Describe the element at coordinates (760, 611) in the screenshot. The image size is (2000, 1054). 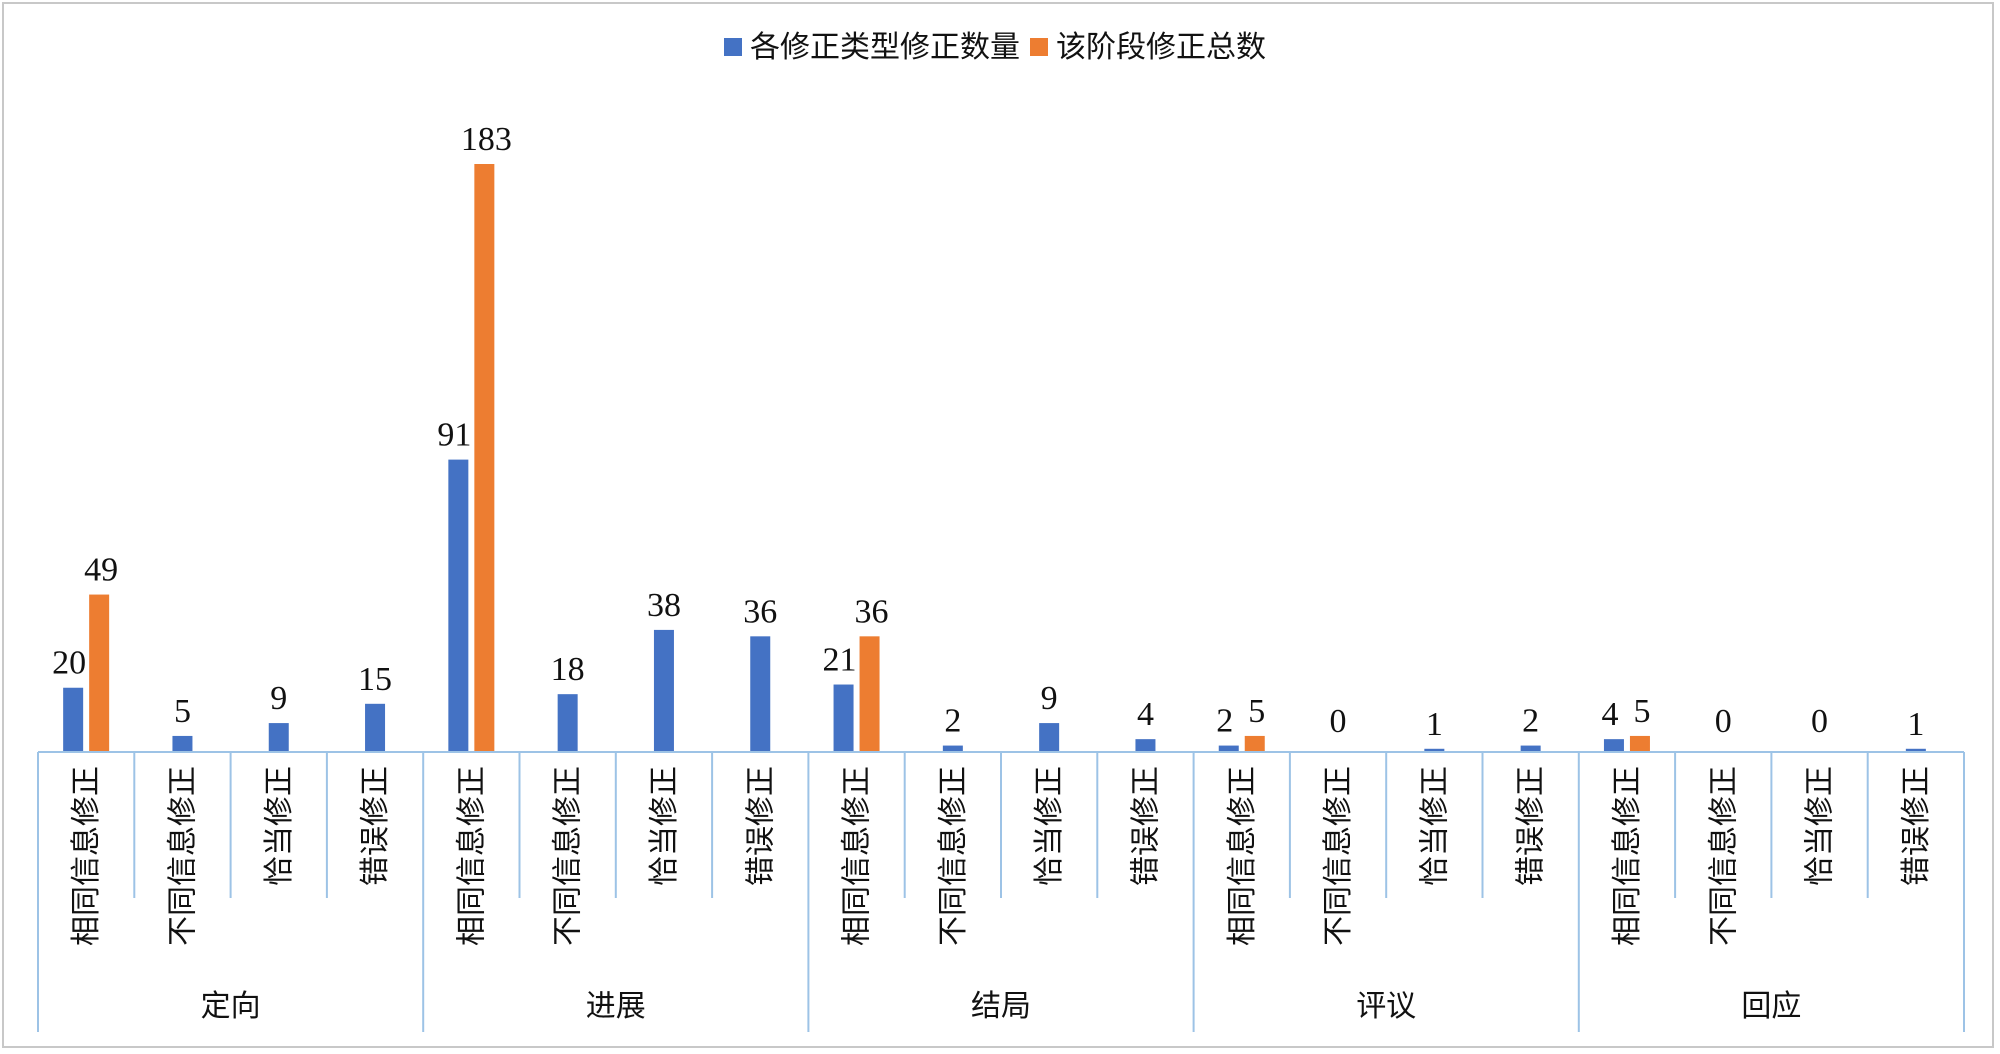
I see `data-label-s1-8: 36` at that location.